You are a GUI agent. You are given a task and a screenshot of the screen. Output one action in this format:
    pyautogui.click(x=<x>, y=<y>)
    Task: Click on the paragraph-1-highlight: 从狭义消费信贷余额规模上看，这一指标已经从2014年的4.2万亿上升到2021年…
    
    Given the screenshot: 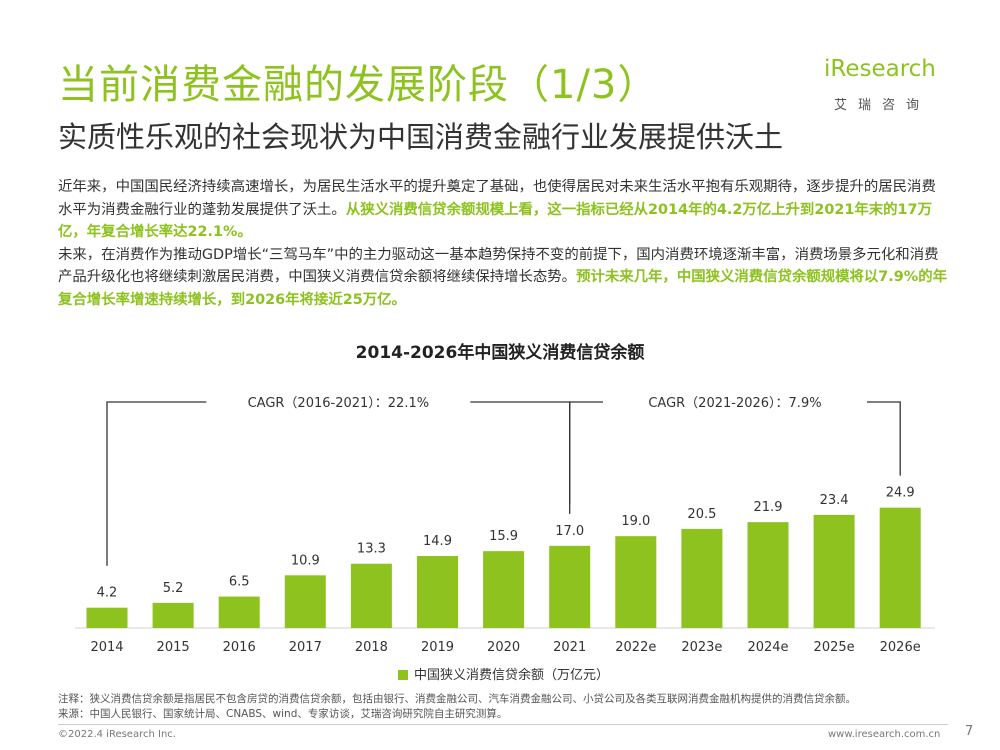 What is the action you would take?
    pyautogui.click(x=495, y=221)
    